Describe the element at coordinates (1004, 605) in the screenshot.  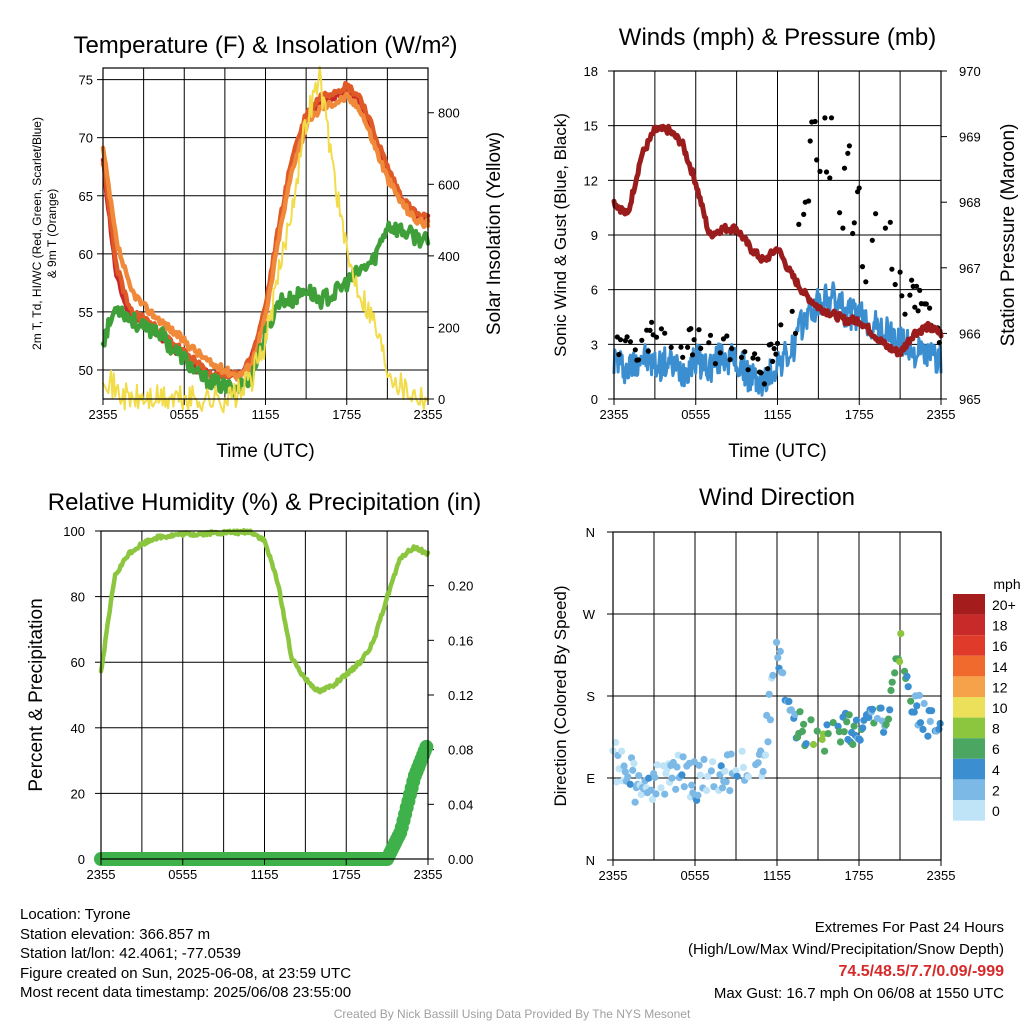
I see `legend-label: 20+` at that location.